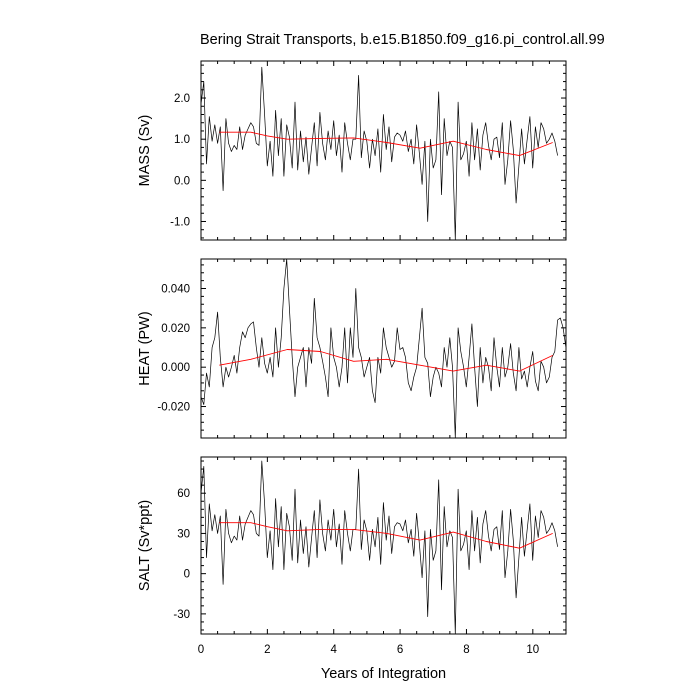 Image resolution: width=700 pixels, height=700 pixels. I want to click on salt-plot-frame, so click(383, 545).